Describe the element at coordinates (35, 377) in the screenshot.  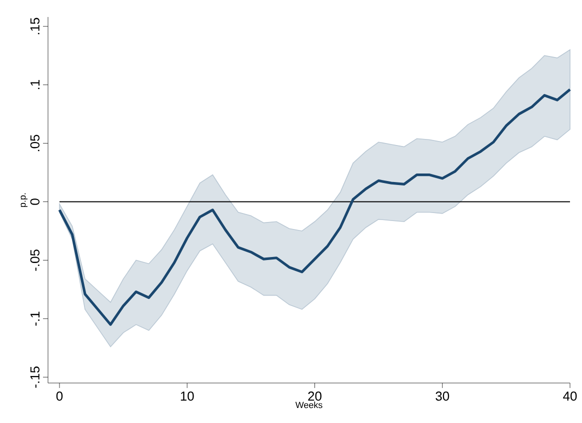
I see `y-tick-label: -.15` at that location.